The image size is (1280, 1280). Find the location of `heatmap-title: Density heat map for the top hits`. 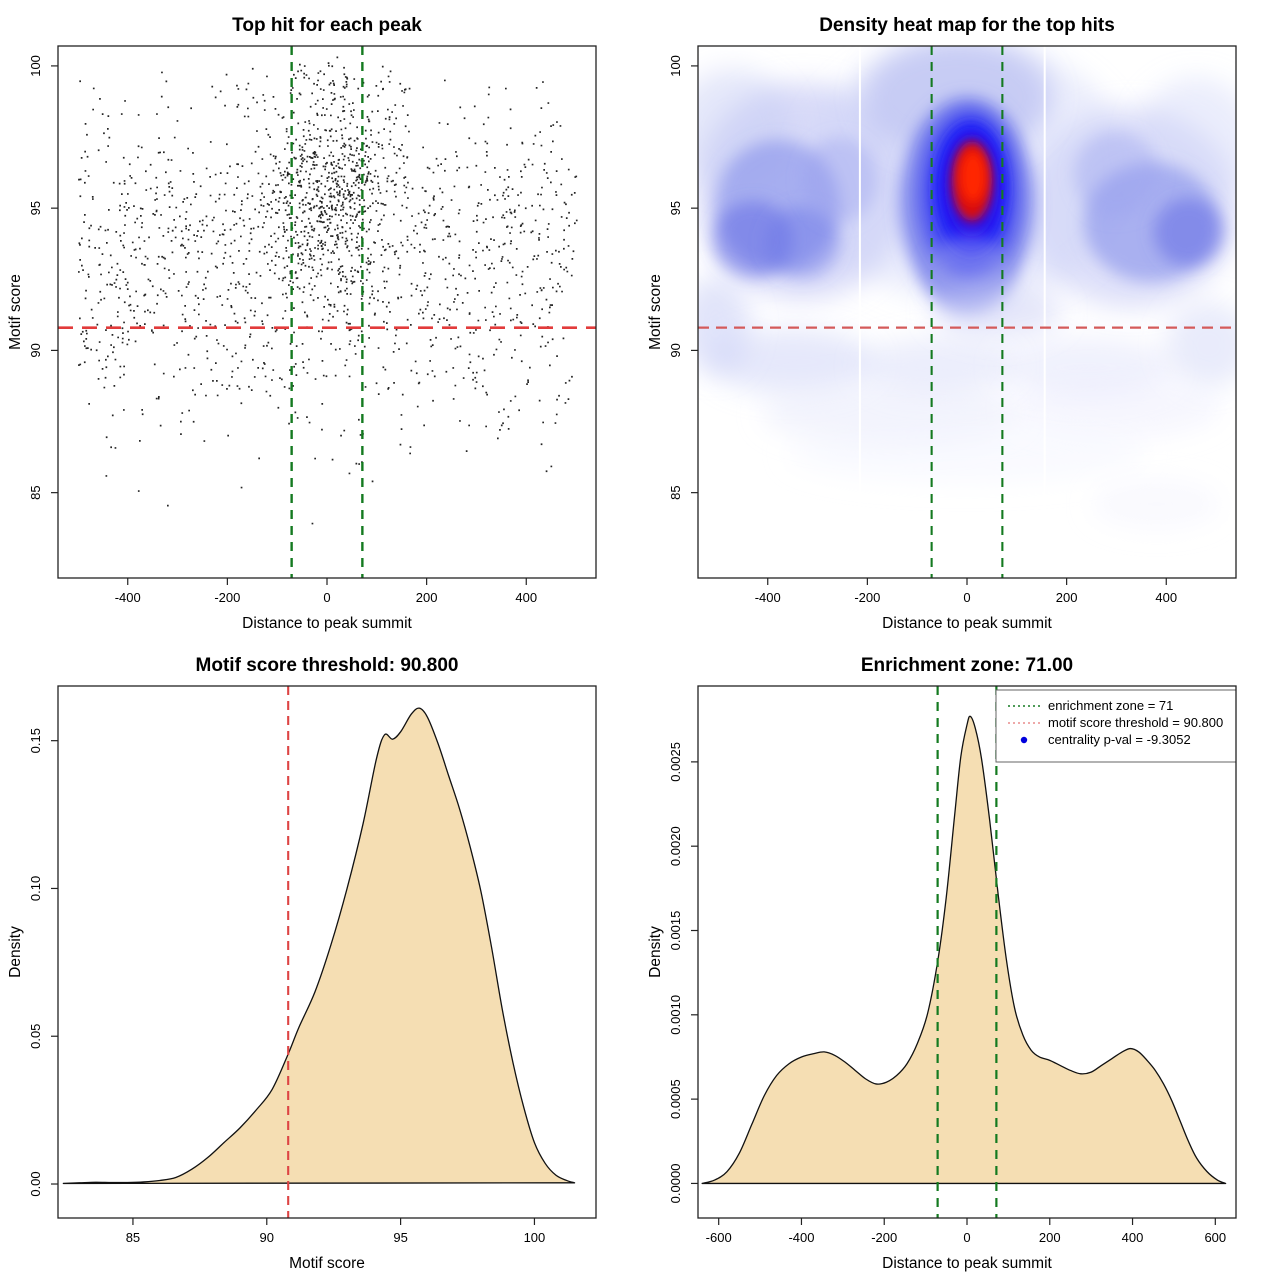

heatmap-title: Density heat map for the top hits is located at coordinates (967, 25).